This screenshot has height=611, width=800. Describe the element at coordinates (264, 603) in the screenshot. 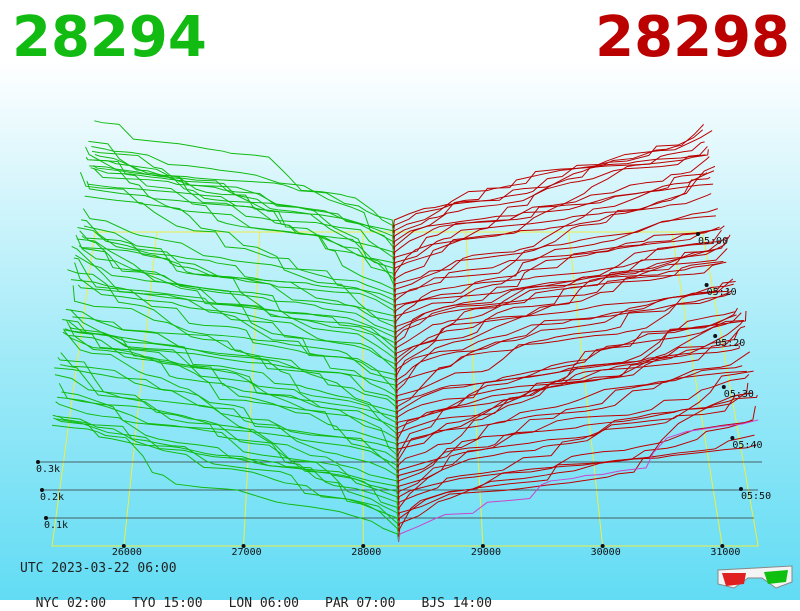

I see `zone-lon: LON 06:00` at that location.